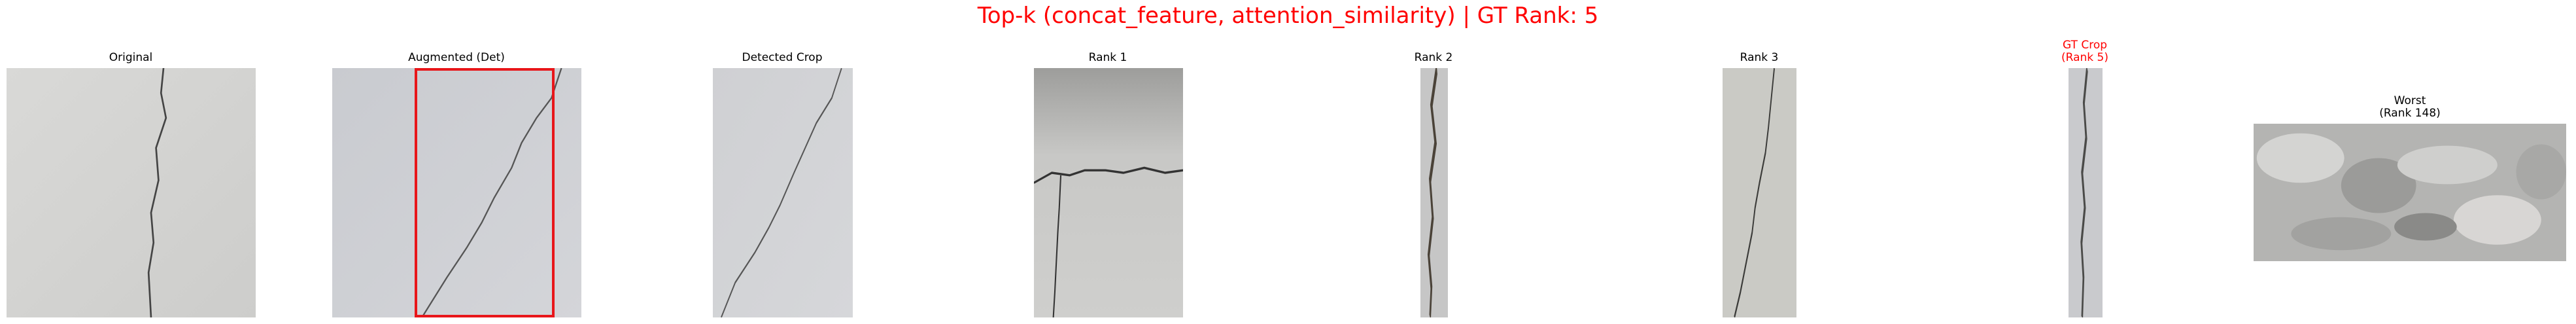 The width and height of the screenshot is (2576, 324). Describe the element at coordinates (2085, 57) in the screenshot. I see `panel-title-gt-rank: (Rank 5)` at that location.